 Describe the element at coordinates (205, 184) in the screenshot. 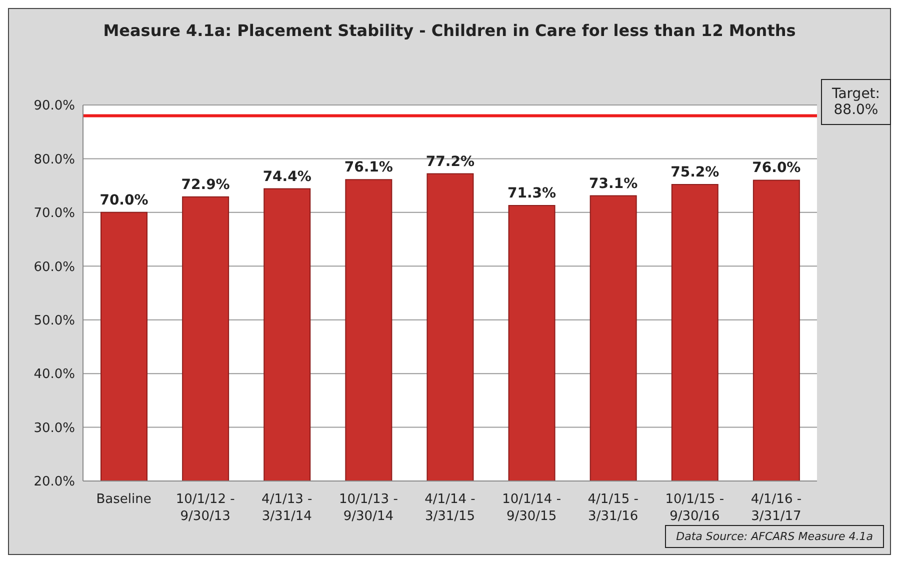

I see `data-label: 72.9%` at that location.